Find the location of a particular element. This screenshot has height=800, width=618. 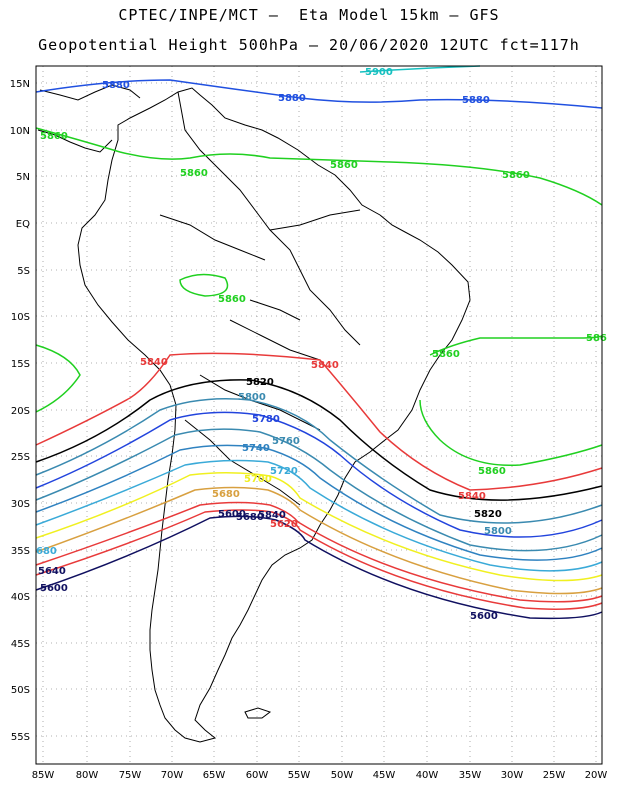

title-line-1: CPTEC/INPE/MCT – Eta Model 15km – GFS is located at coordinates (309, 15).